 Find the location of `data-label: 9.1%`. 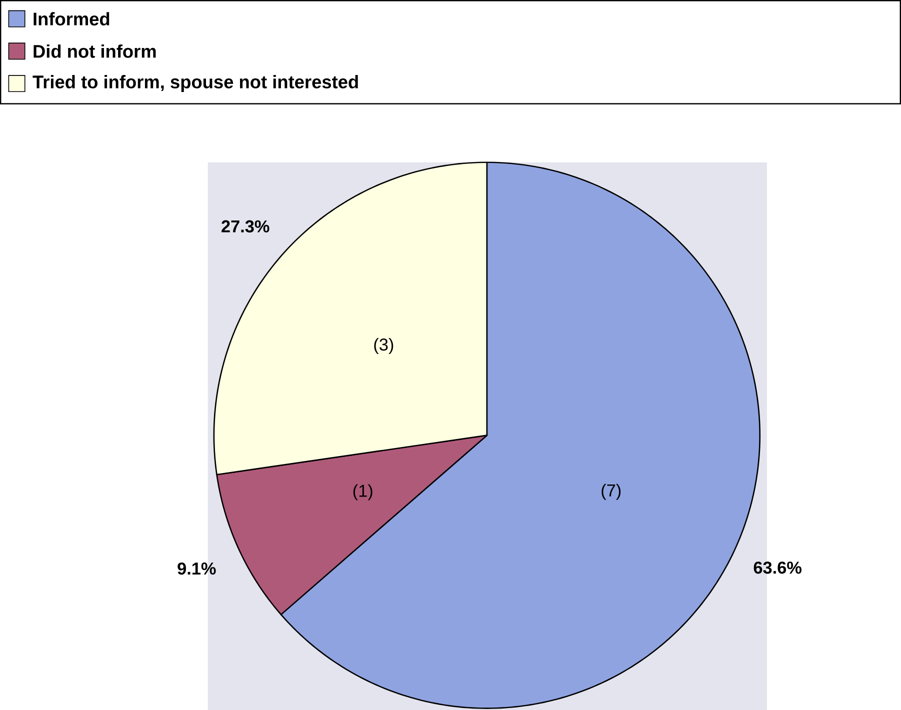

data-label: 9.1% is located at coordinates (197, 568).